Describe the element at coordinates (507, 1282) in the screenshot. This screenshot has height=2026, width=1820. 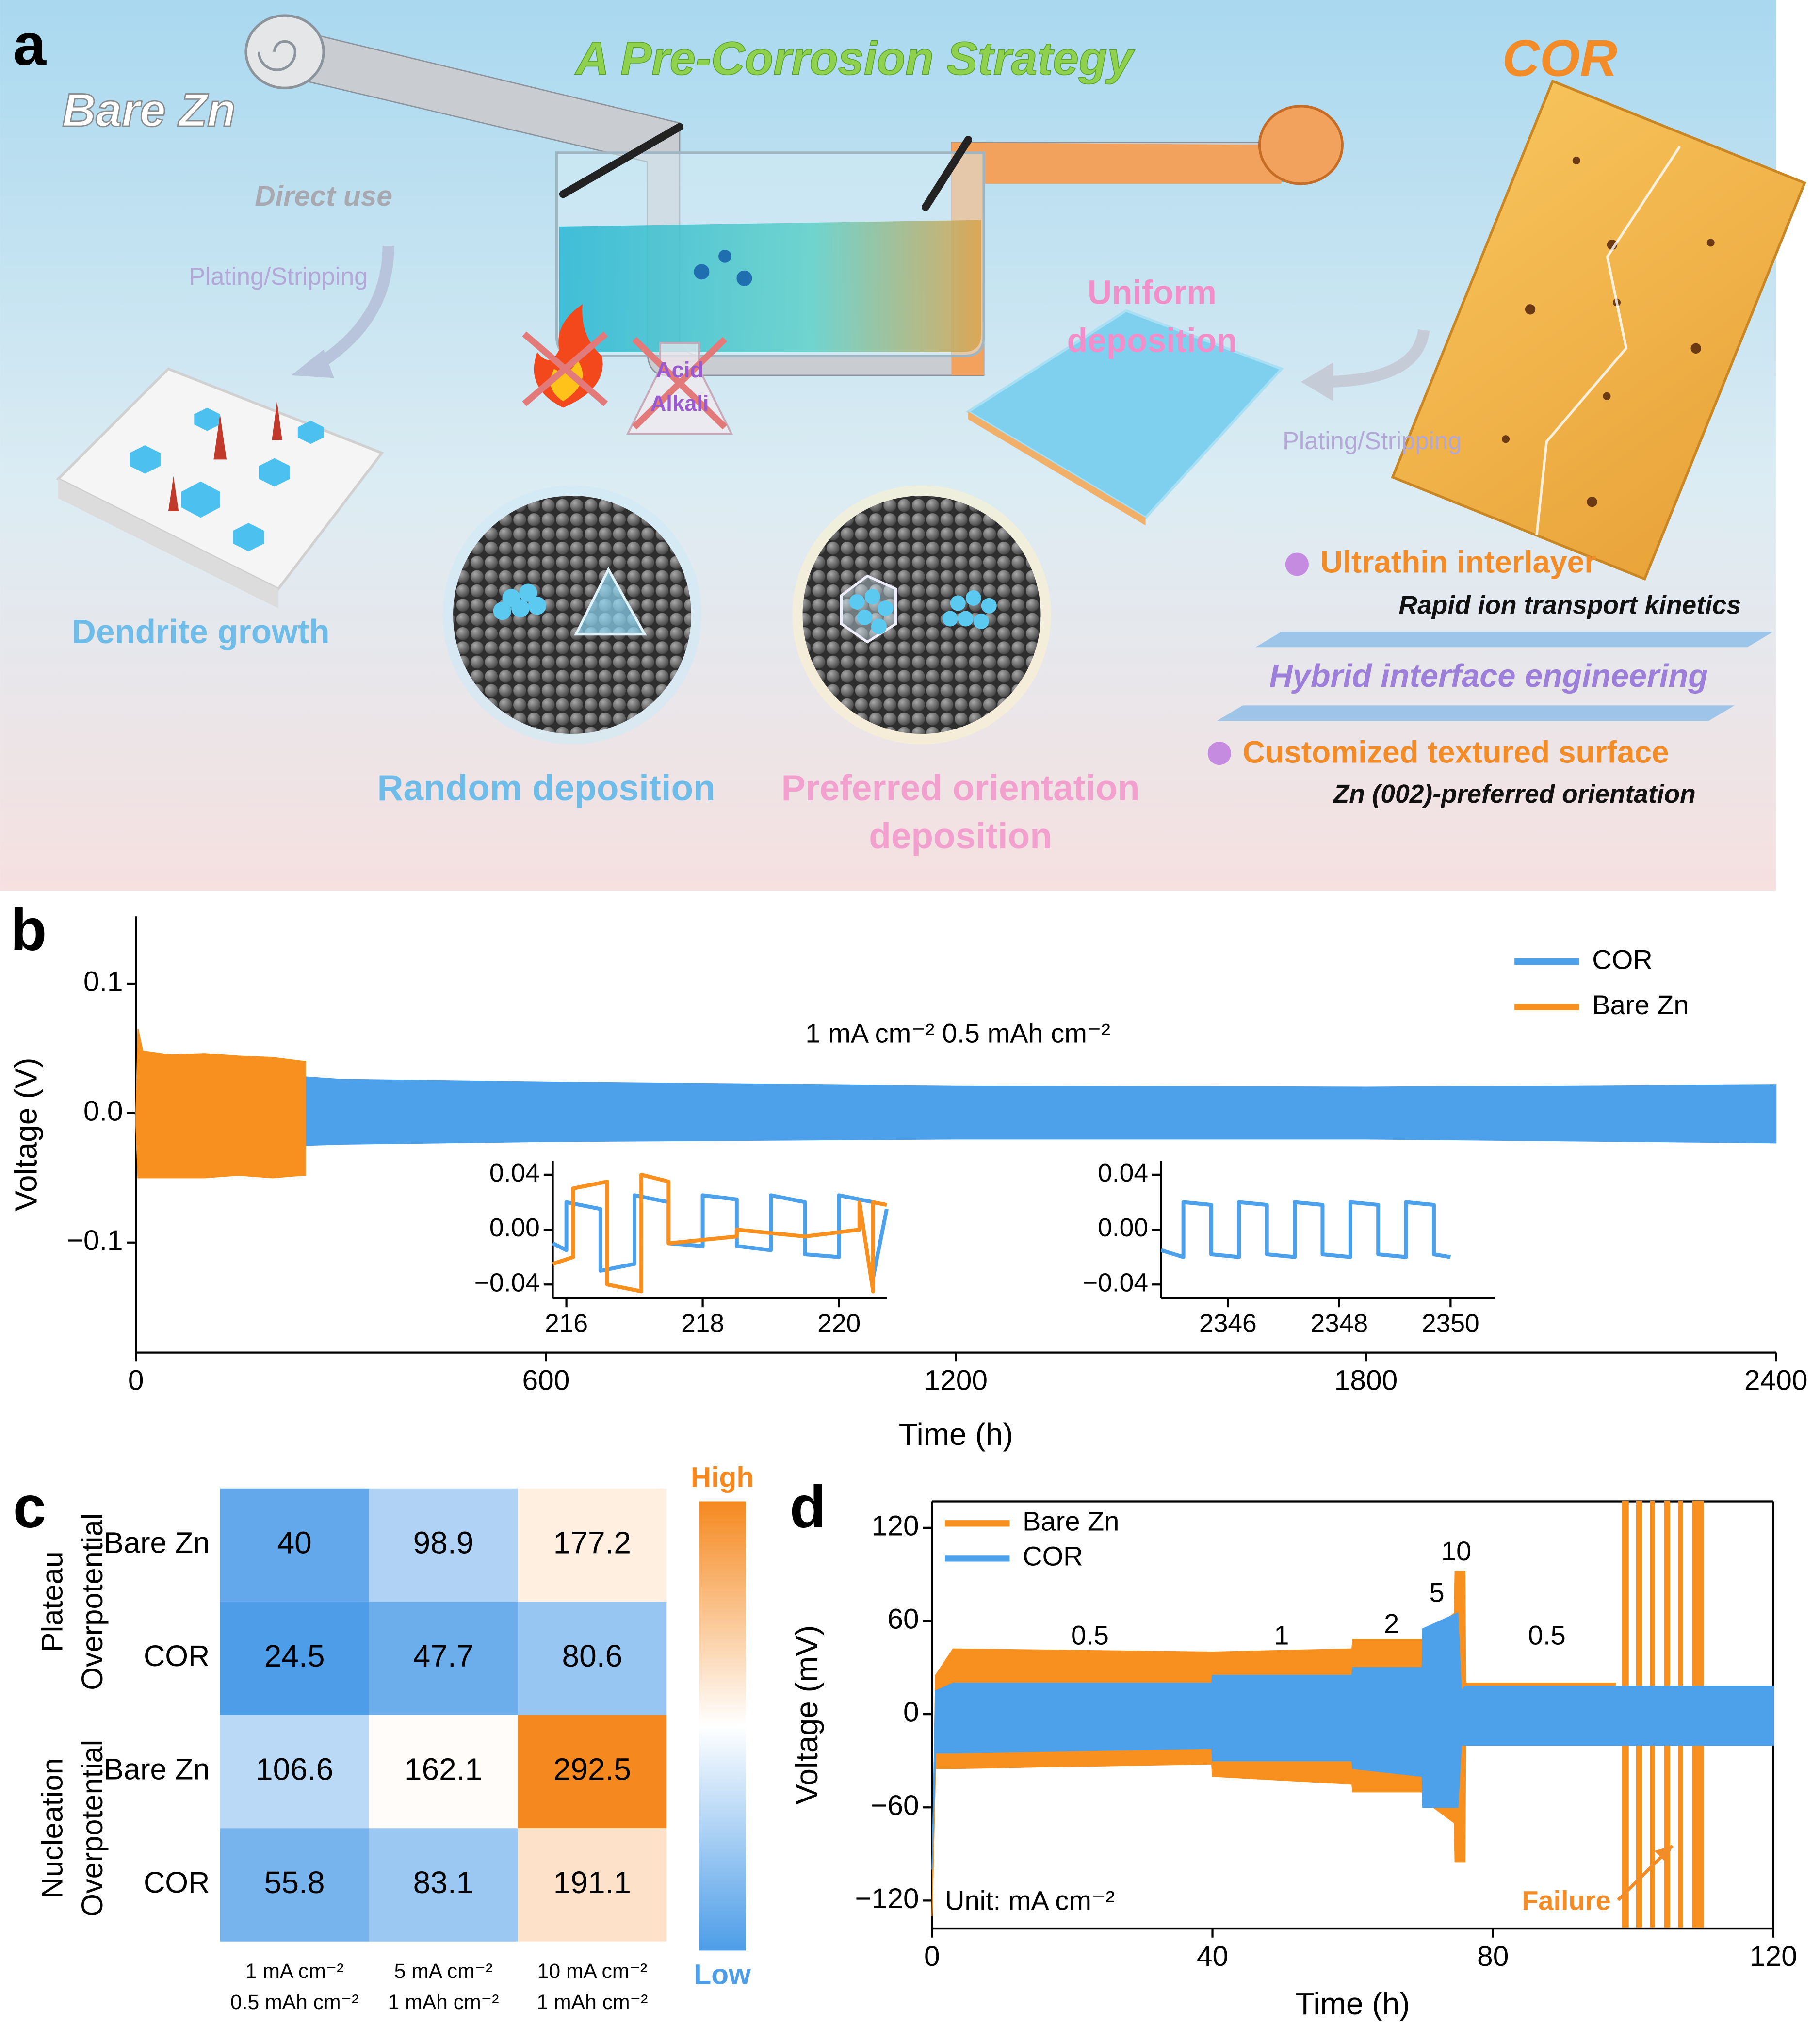
I see `y-tick-label: −0.04` at that location.